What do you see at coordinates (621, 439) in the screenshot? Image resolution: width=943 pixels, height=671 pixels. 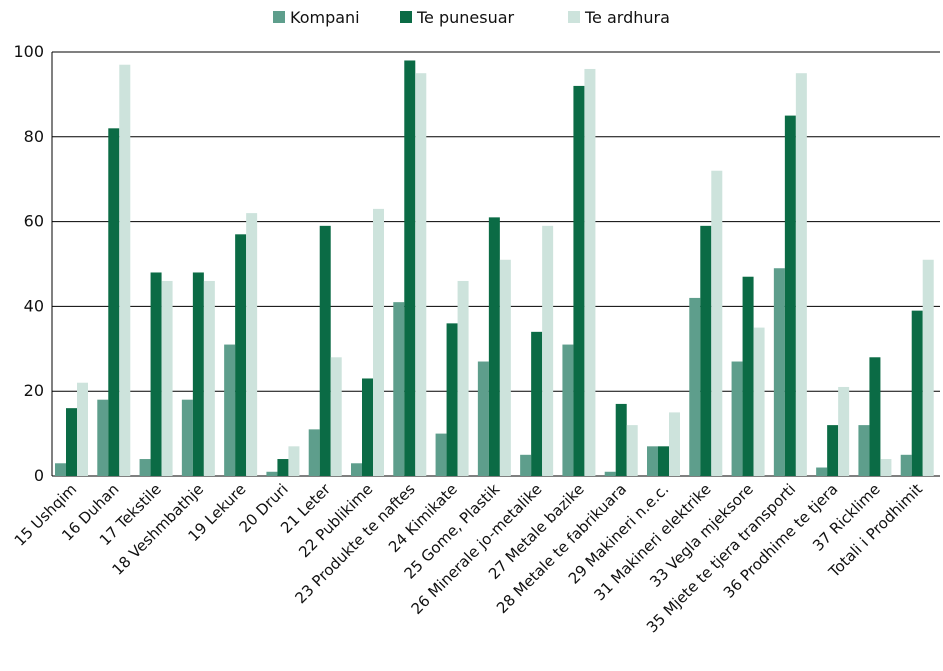 I see `bar-te-punesuar-28-metale-te-fabrikuara` at bounding box center [621, 439].